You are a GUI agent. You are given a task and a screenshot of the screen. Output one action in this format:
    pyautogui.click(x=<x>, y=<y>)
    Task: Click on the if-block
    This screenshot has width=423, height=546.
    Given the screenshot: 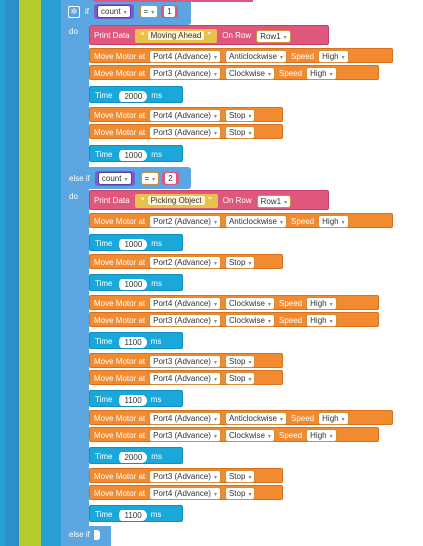 What is the action you would take?
    pyautogui.click(x=75, y=273)
    